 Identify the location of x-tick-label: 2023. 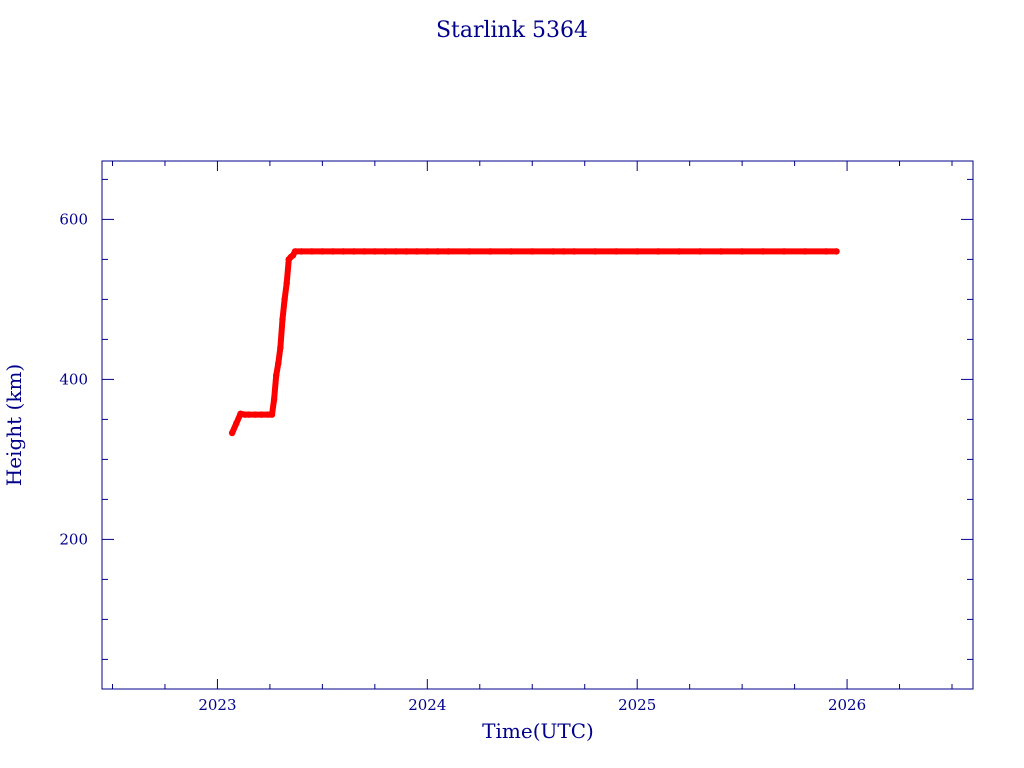
(217, 705).